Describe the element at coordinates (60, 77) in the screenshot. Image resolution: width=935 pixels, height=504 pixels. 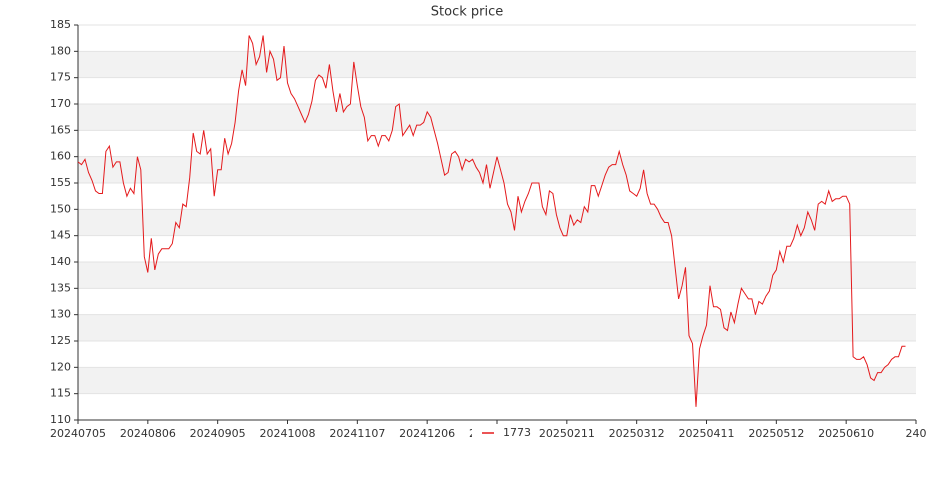
I see `y-tick-label: 175` at that location.